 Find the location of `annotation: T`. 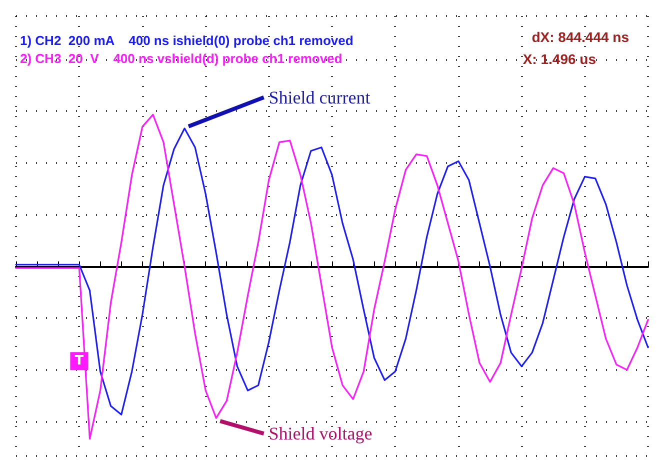

annotation: T is located at coordinates (79, 361).